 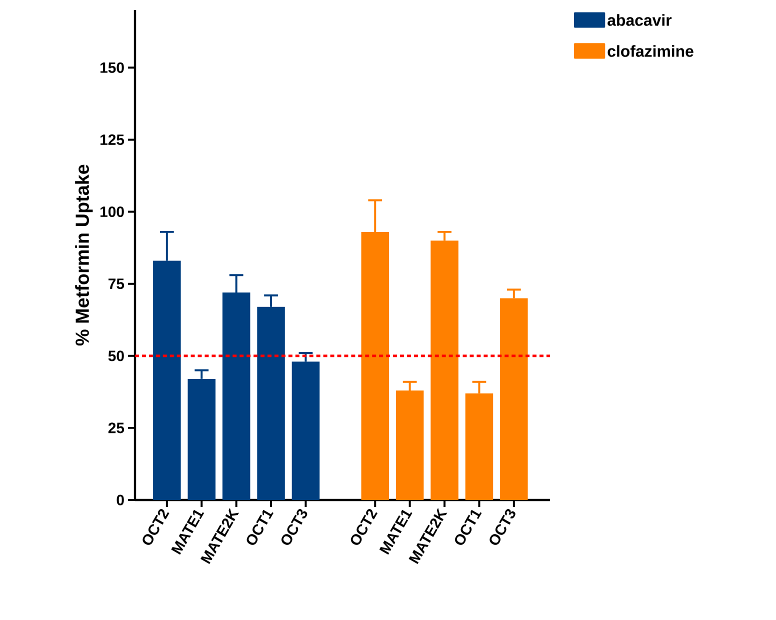 What do you see at coordinates (116, 356) in the screenshot?
I see `y-tick-label: 50` at bounding box center [116, 356].